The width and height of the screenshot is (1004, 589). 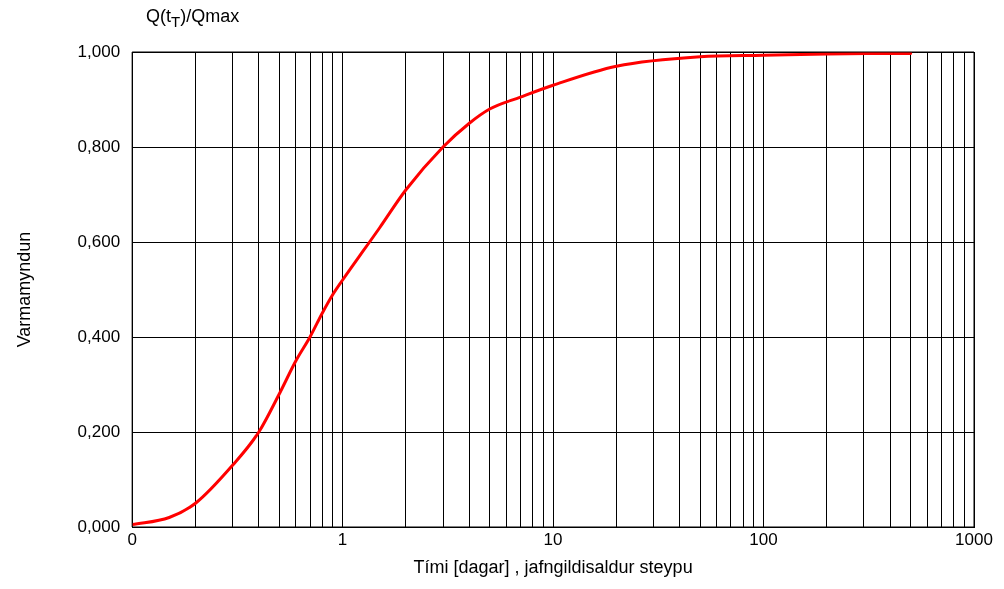 What do you see at coordinates (553, 539) in the screenshot?
I see `x-tick-label: 10` at bounding box center [553, 539].